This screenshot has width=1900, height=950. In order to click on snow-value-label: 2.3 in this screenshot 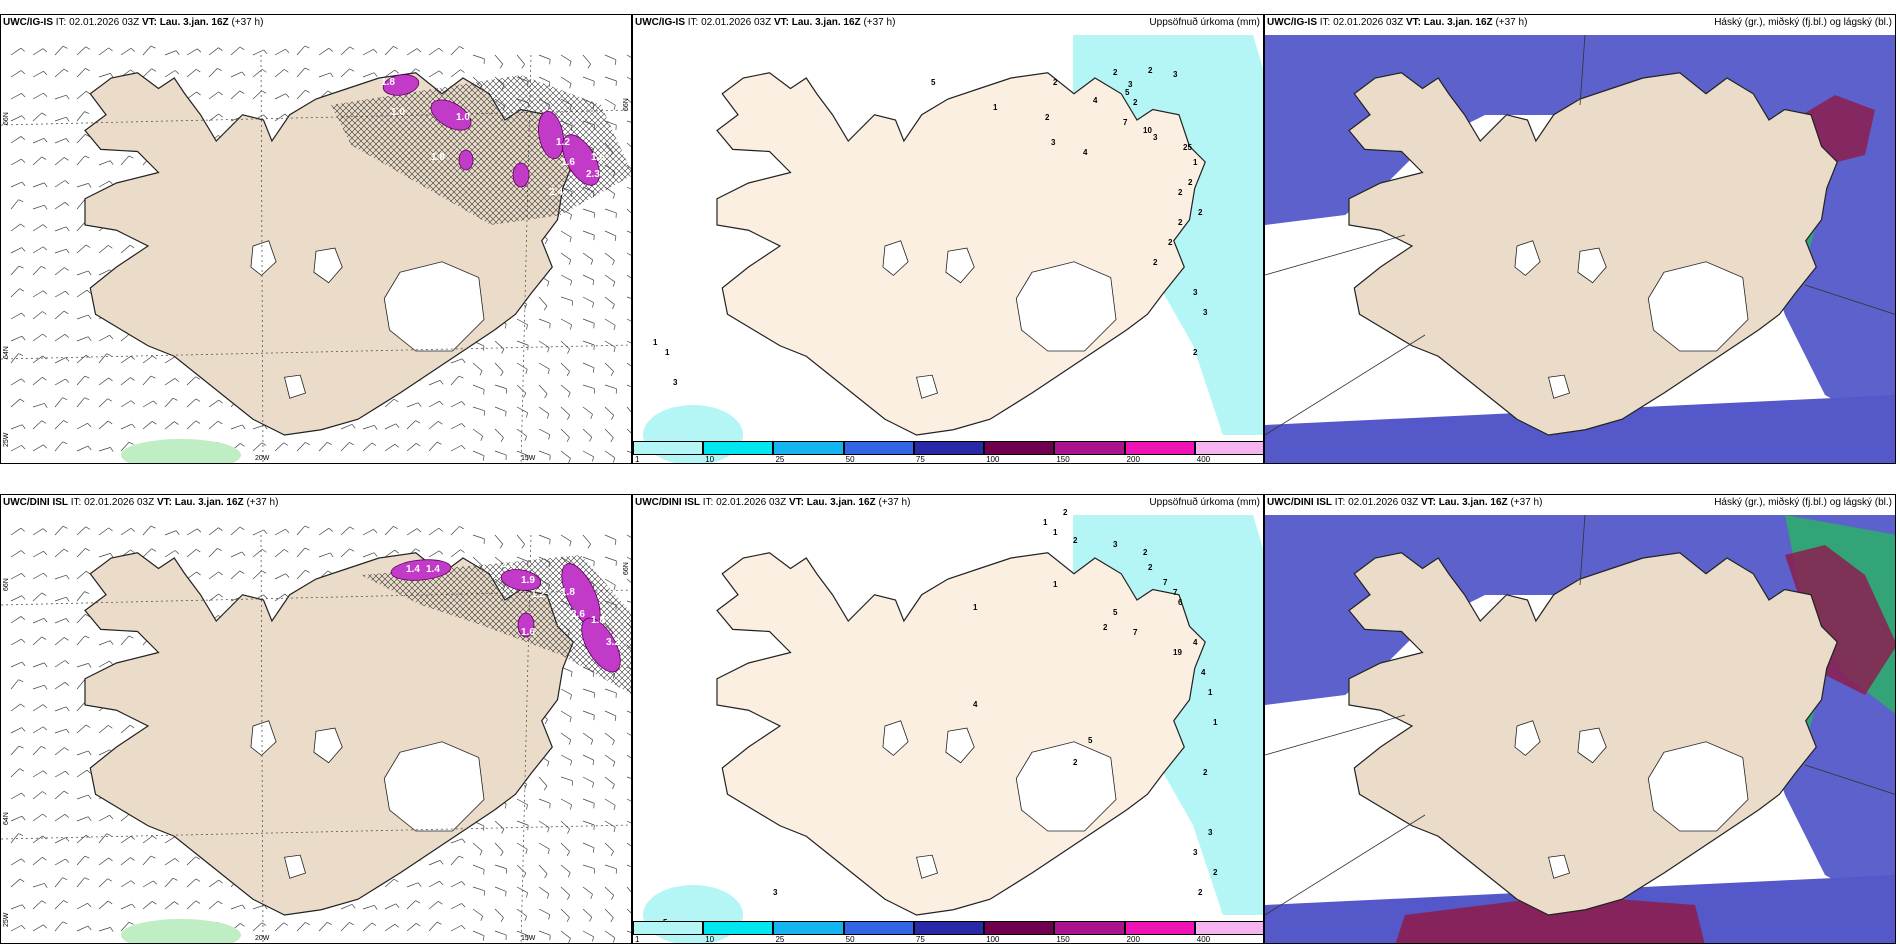, I will do `click(593, 174)`.